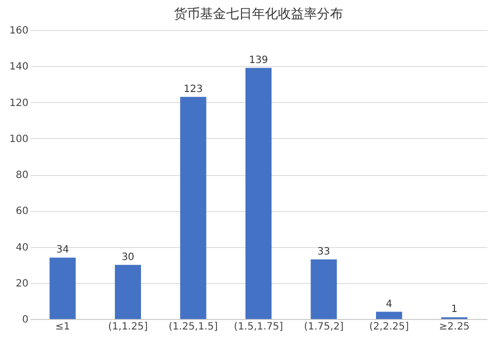 The image size is (499, 337). Describe the element at coordinates (18, 67) in the screenshot. I see `y-tick-label: 140` at that location.